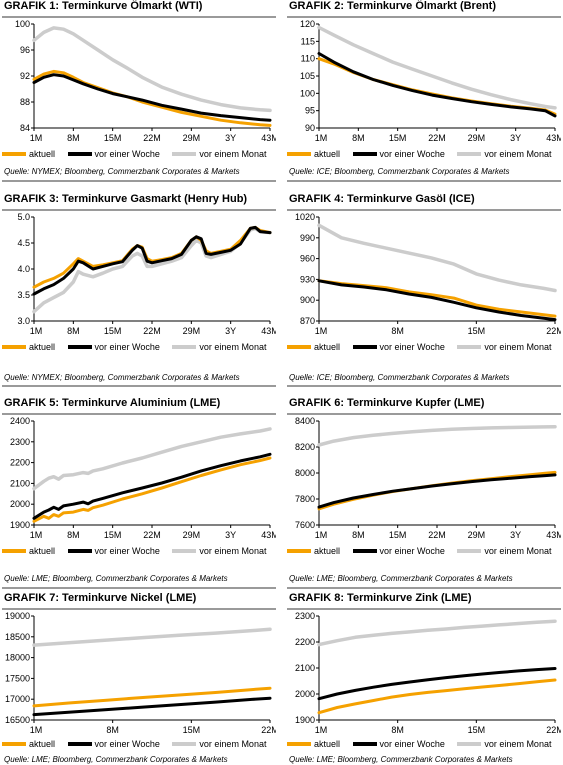 The height and width of the screenshot is (765, 563). I want to click on y-tick-label: 4.5, so click(23, 243).